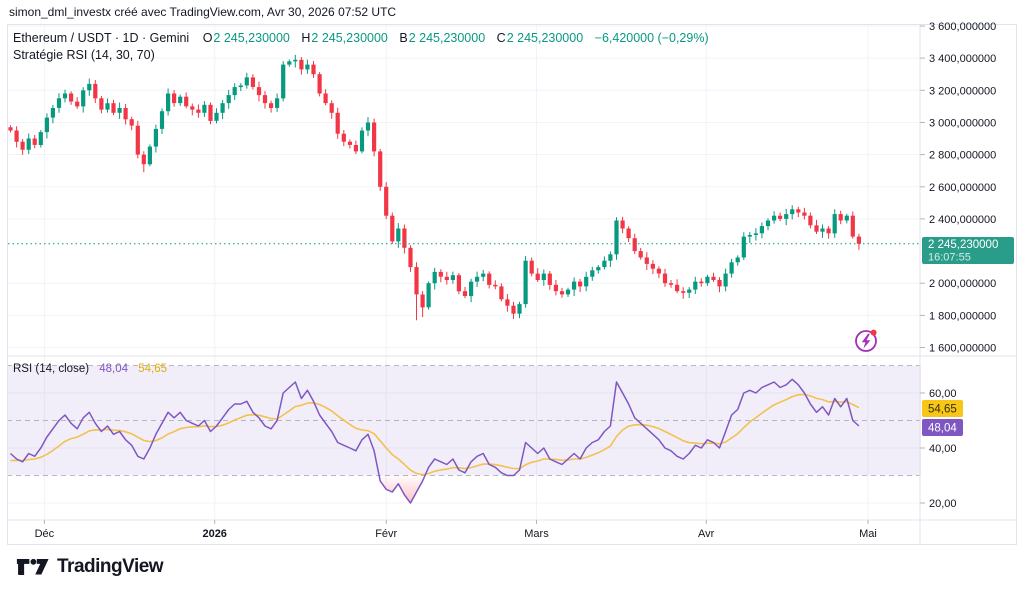  I want to click on open-label: O, so click(207, 38).